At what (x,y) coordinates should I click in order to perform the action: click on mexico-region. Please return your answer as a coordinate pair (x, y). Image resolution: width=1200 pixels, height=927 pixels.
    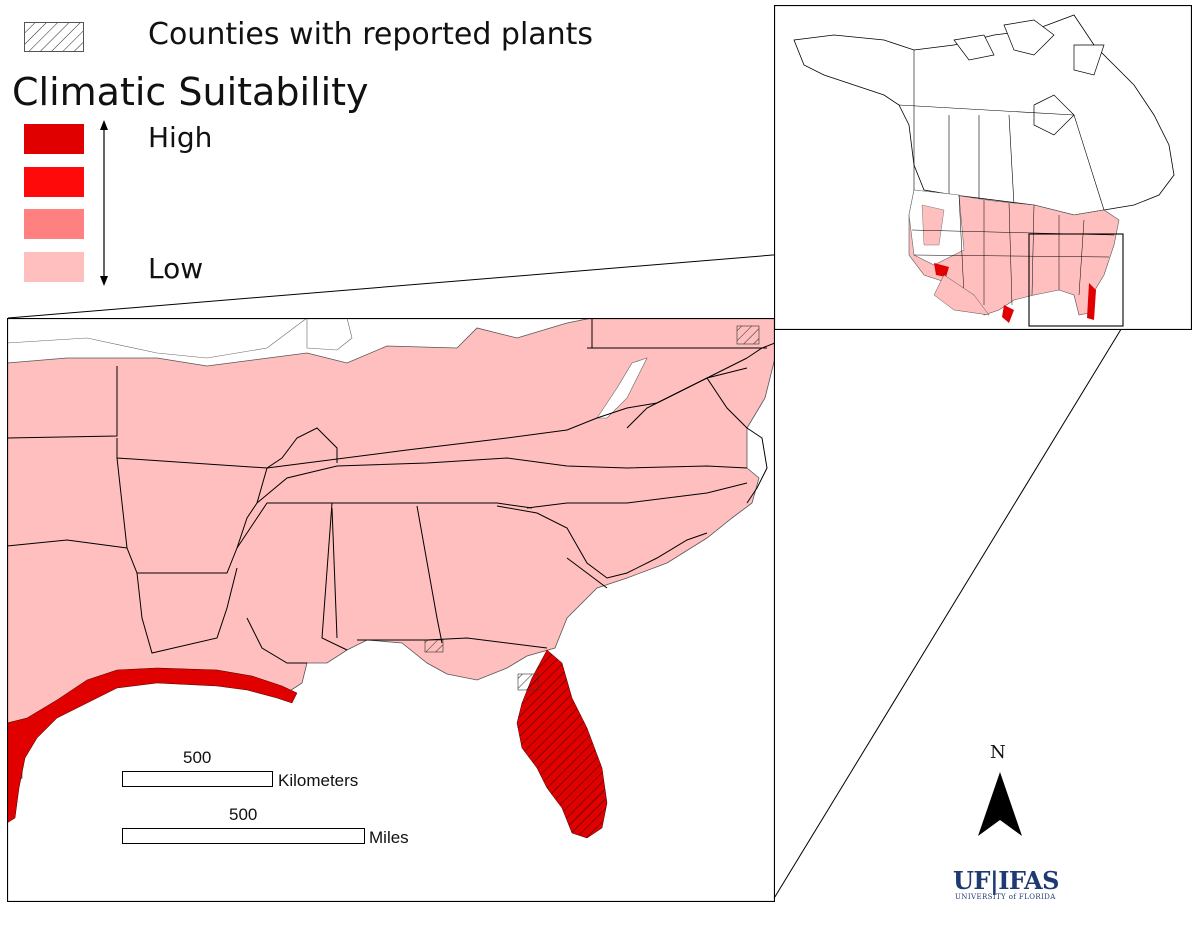
    Looking at the image, I should click on (961, 295).